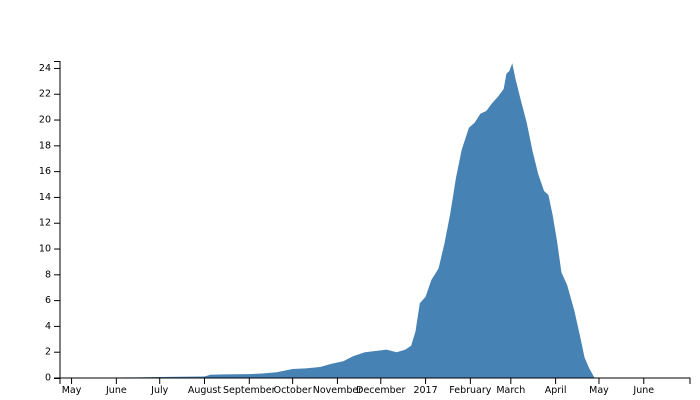 This screenshot has width=700, height=400. I want to click on x-tick-label: April, so click(556, 390).